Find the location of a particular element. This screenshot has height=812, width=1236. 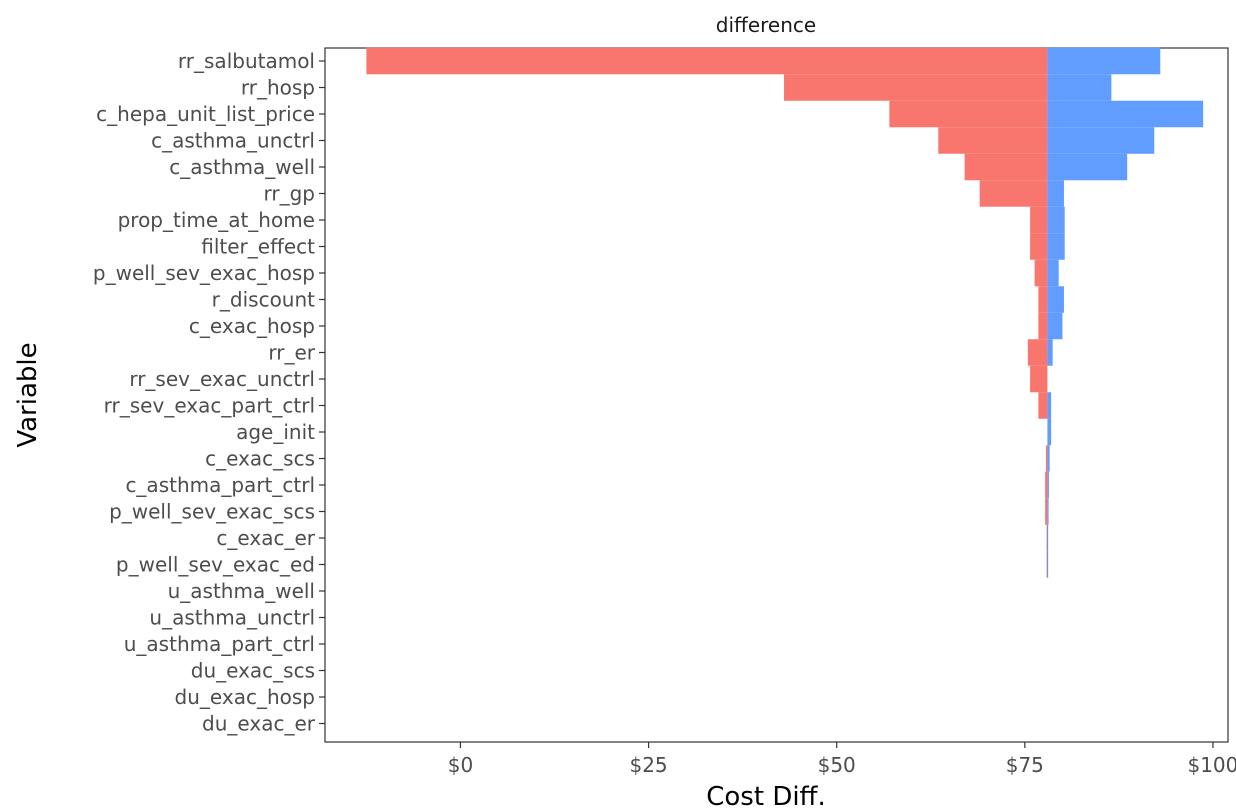

x-tick-label: $0 is located at coordinates (460, 765).